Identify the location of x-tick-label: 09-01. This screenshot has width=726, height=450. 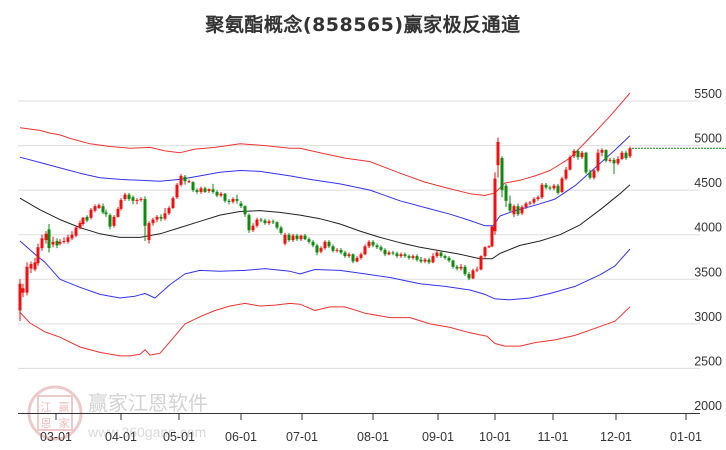
(438, 437).